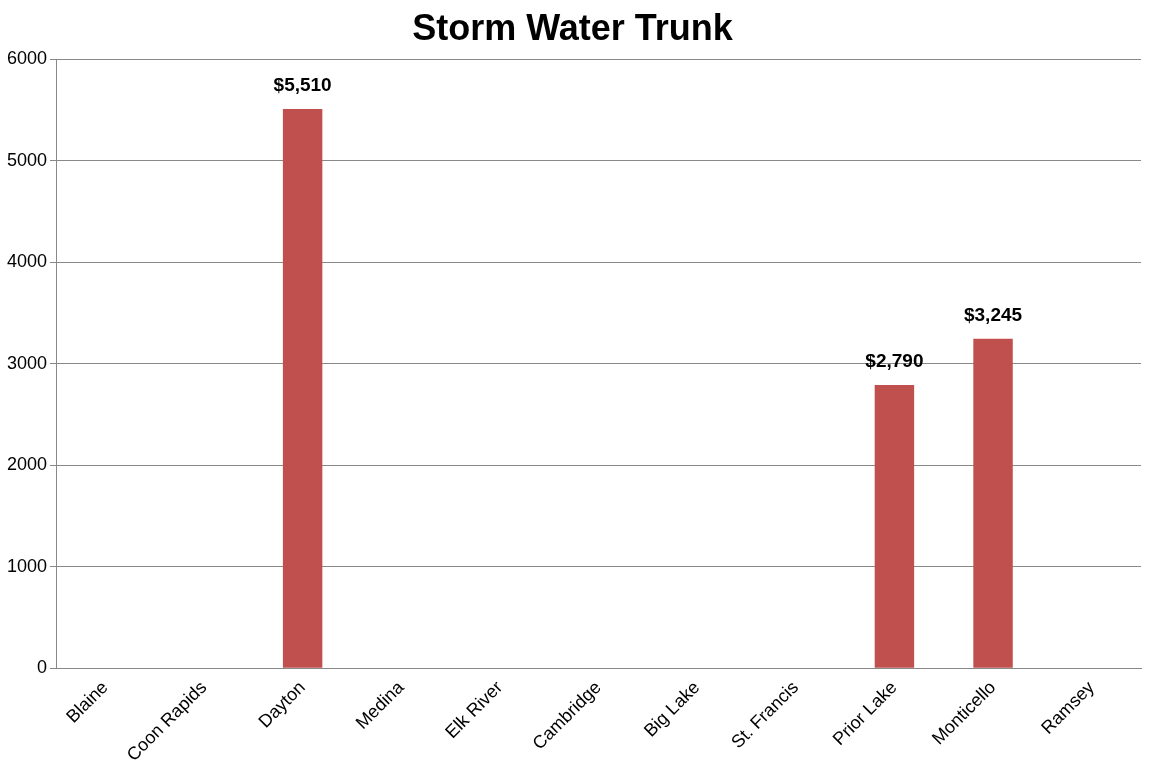 The height and width of the screenshot is (773, 1159). What do you see at coordinates (27, 362) in the screenshot?
I see `y-tick-label: 3000` at bounding box center [27, 362].